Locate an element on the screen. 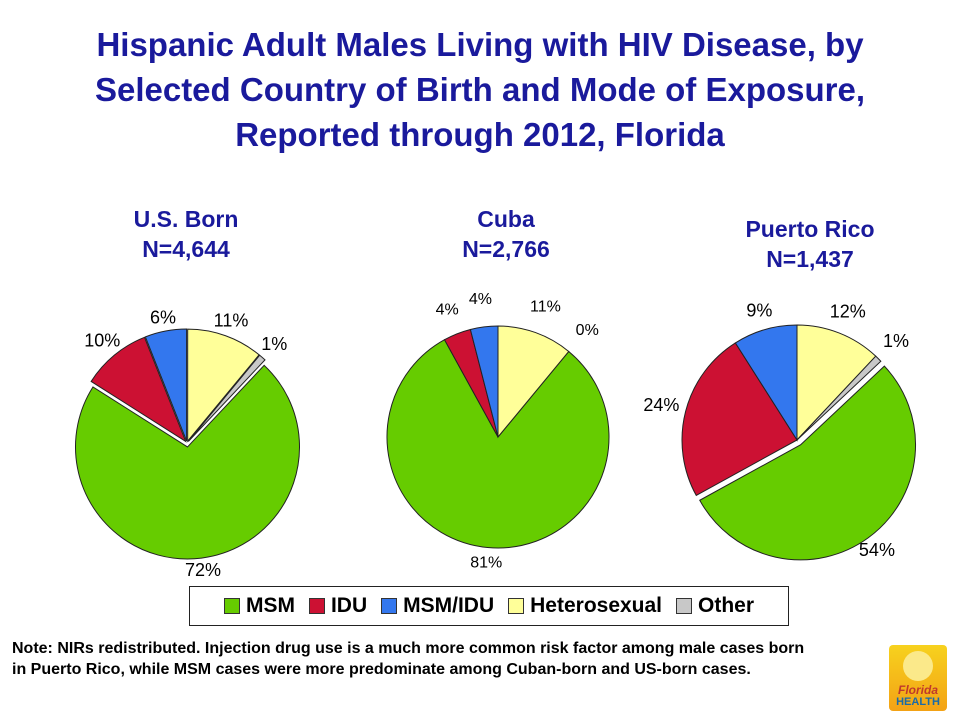 The image size is (960, 720). data-label: 24% is located at coordinates (661, 405).